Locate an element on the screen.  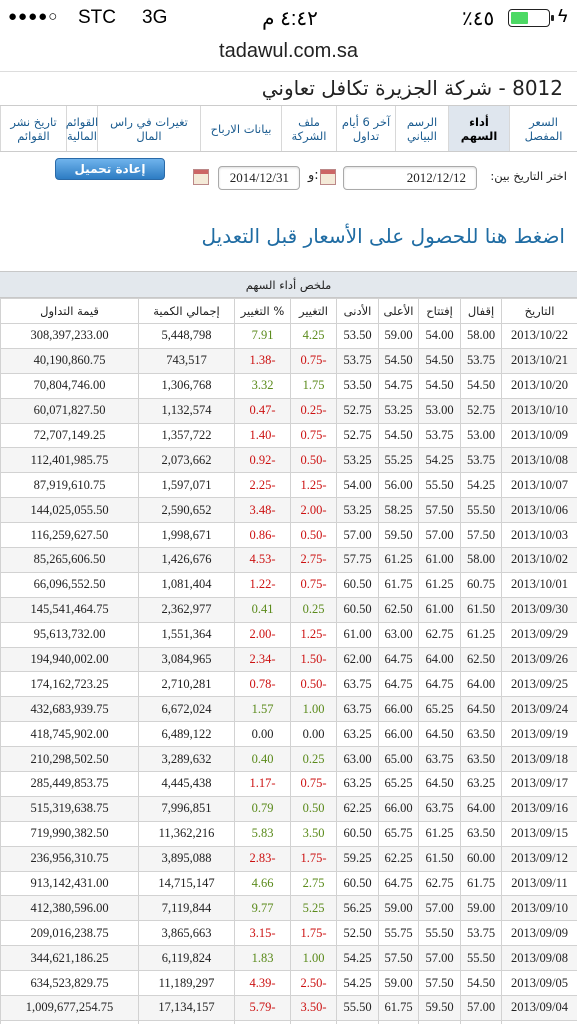
table-cell: -3.50 is located at coordinates (313, 1008).